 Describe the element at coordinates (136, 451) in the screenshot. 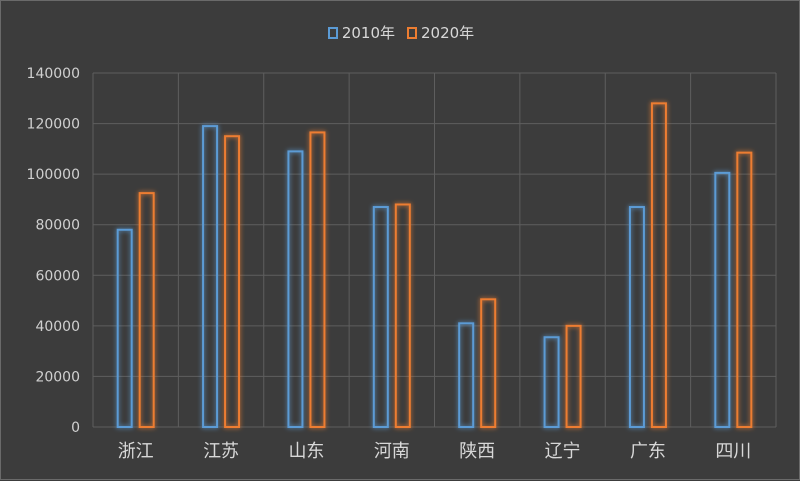

I see `x-category-label: 浙江` at that location.